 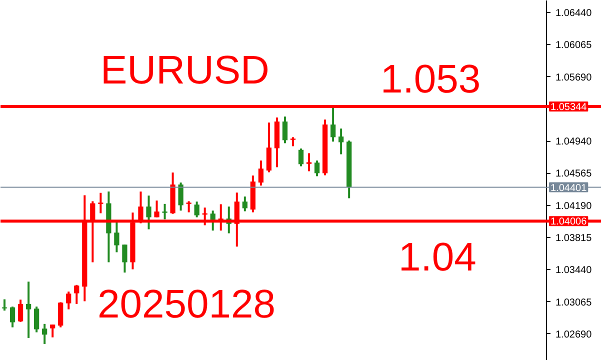 I want to click on y-tick-label: 1.06065, so click(x=574, y=46).